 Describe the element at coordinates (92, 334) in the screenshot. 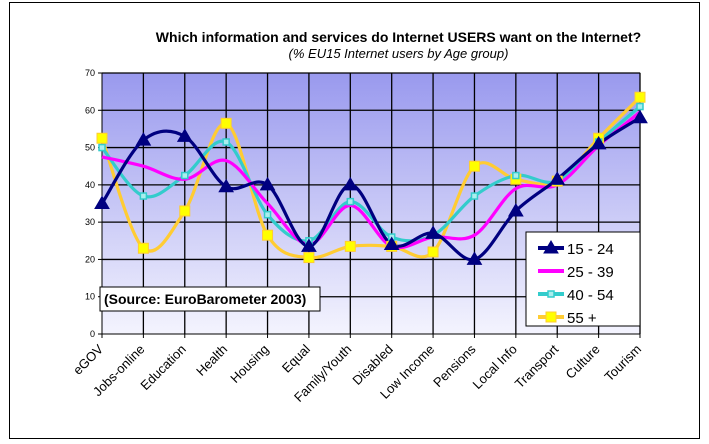

I see `y-tick-label: 0` at that location.